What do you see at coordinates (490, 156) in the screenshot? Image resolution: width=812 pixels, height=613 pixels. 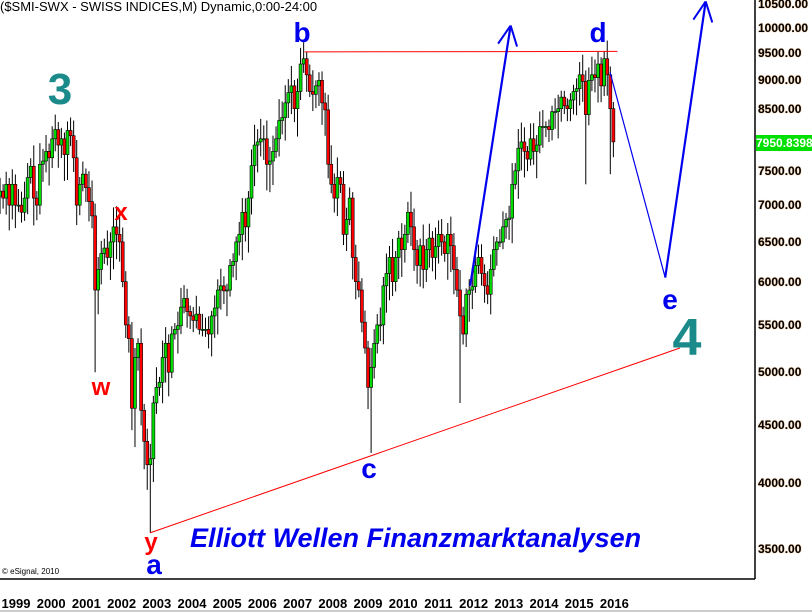 I see `wave-projection-line` at bounding box center [490, 156].